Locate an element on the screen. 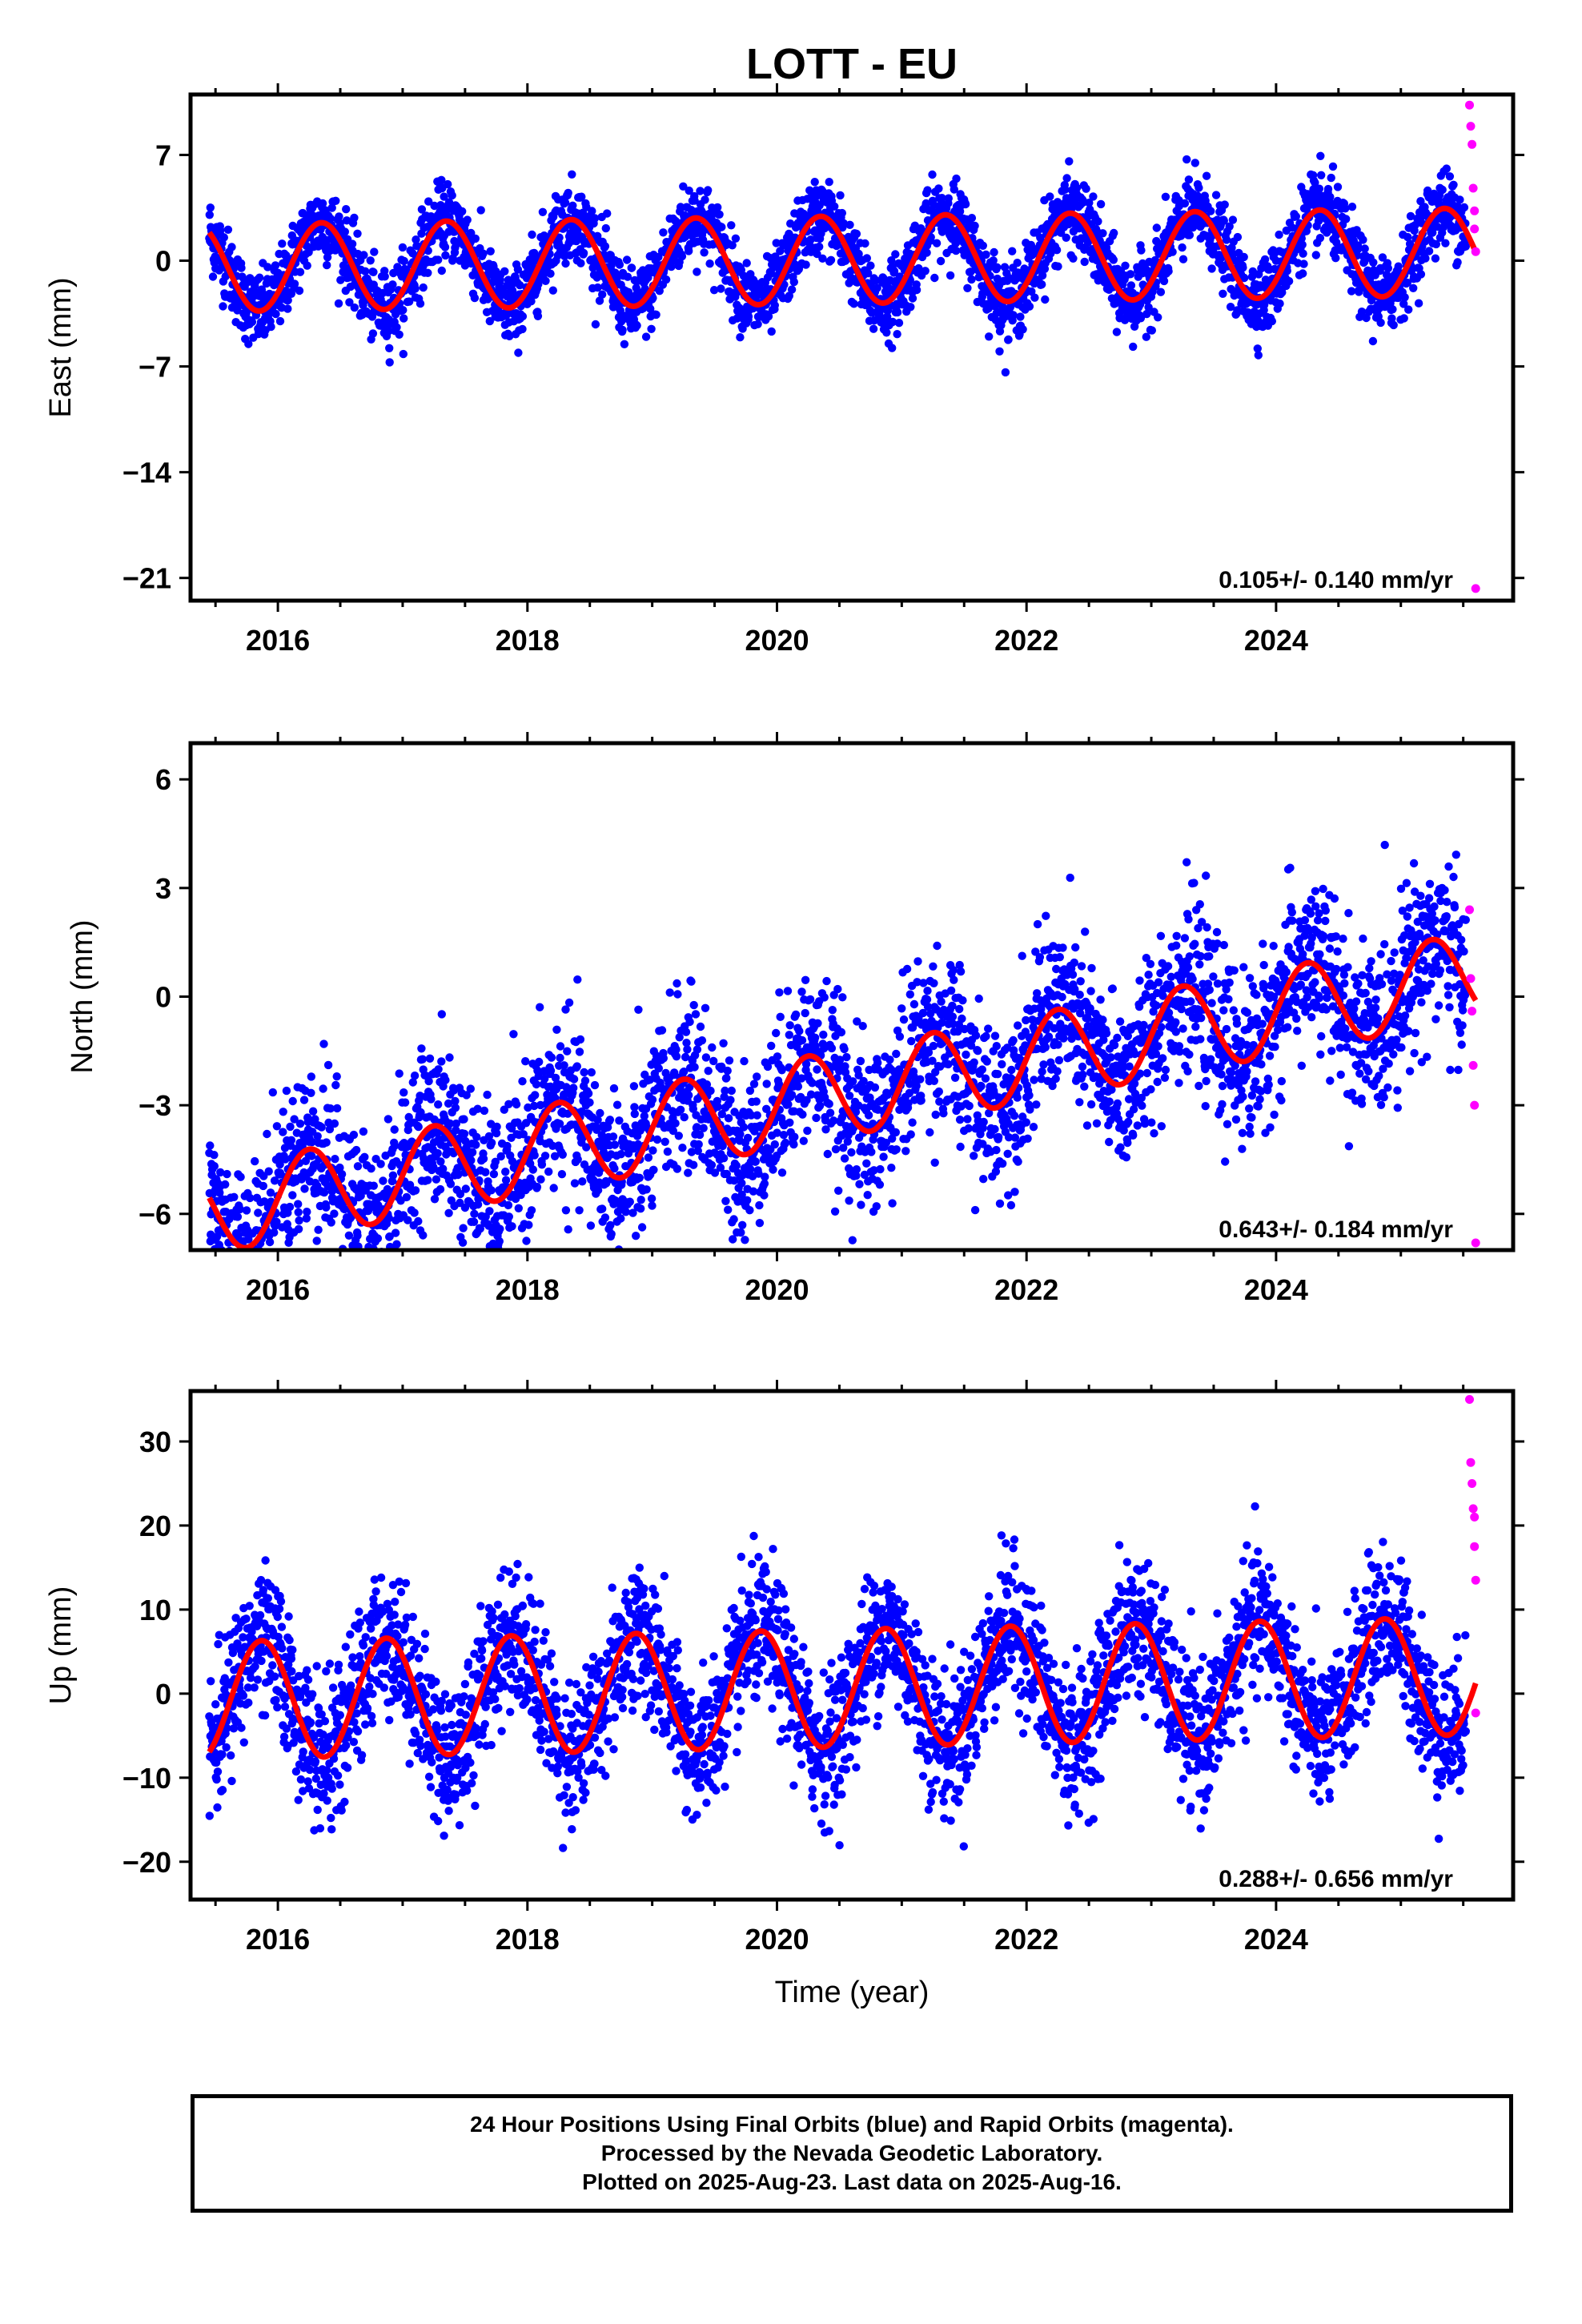 The image size is (1582, 2324). east-y-tick-label: −7 is located at coordinates (155, 367).